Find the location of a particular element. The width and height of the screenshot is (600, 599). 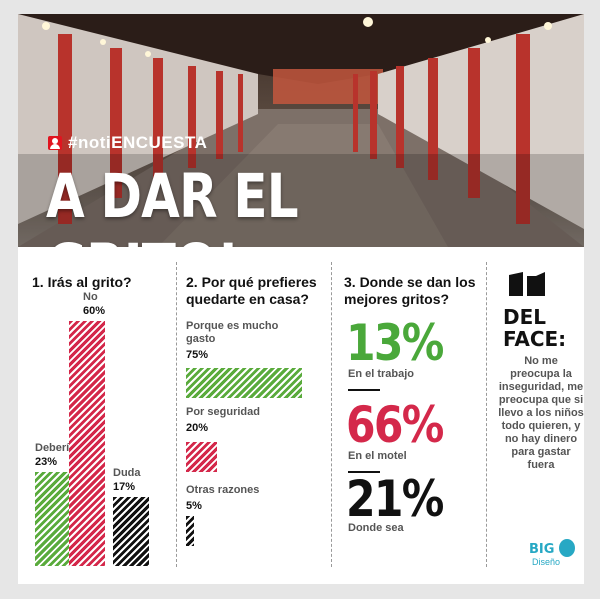

stat-value-work: 13% is located at coordinates (395, 343).